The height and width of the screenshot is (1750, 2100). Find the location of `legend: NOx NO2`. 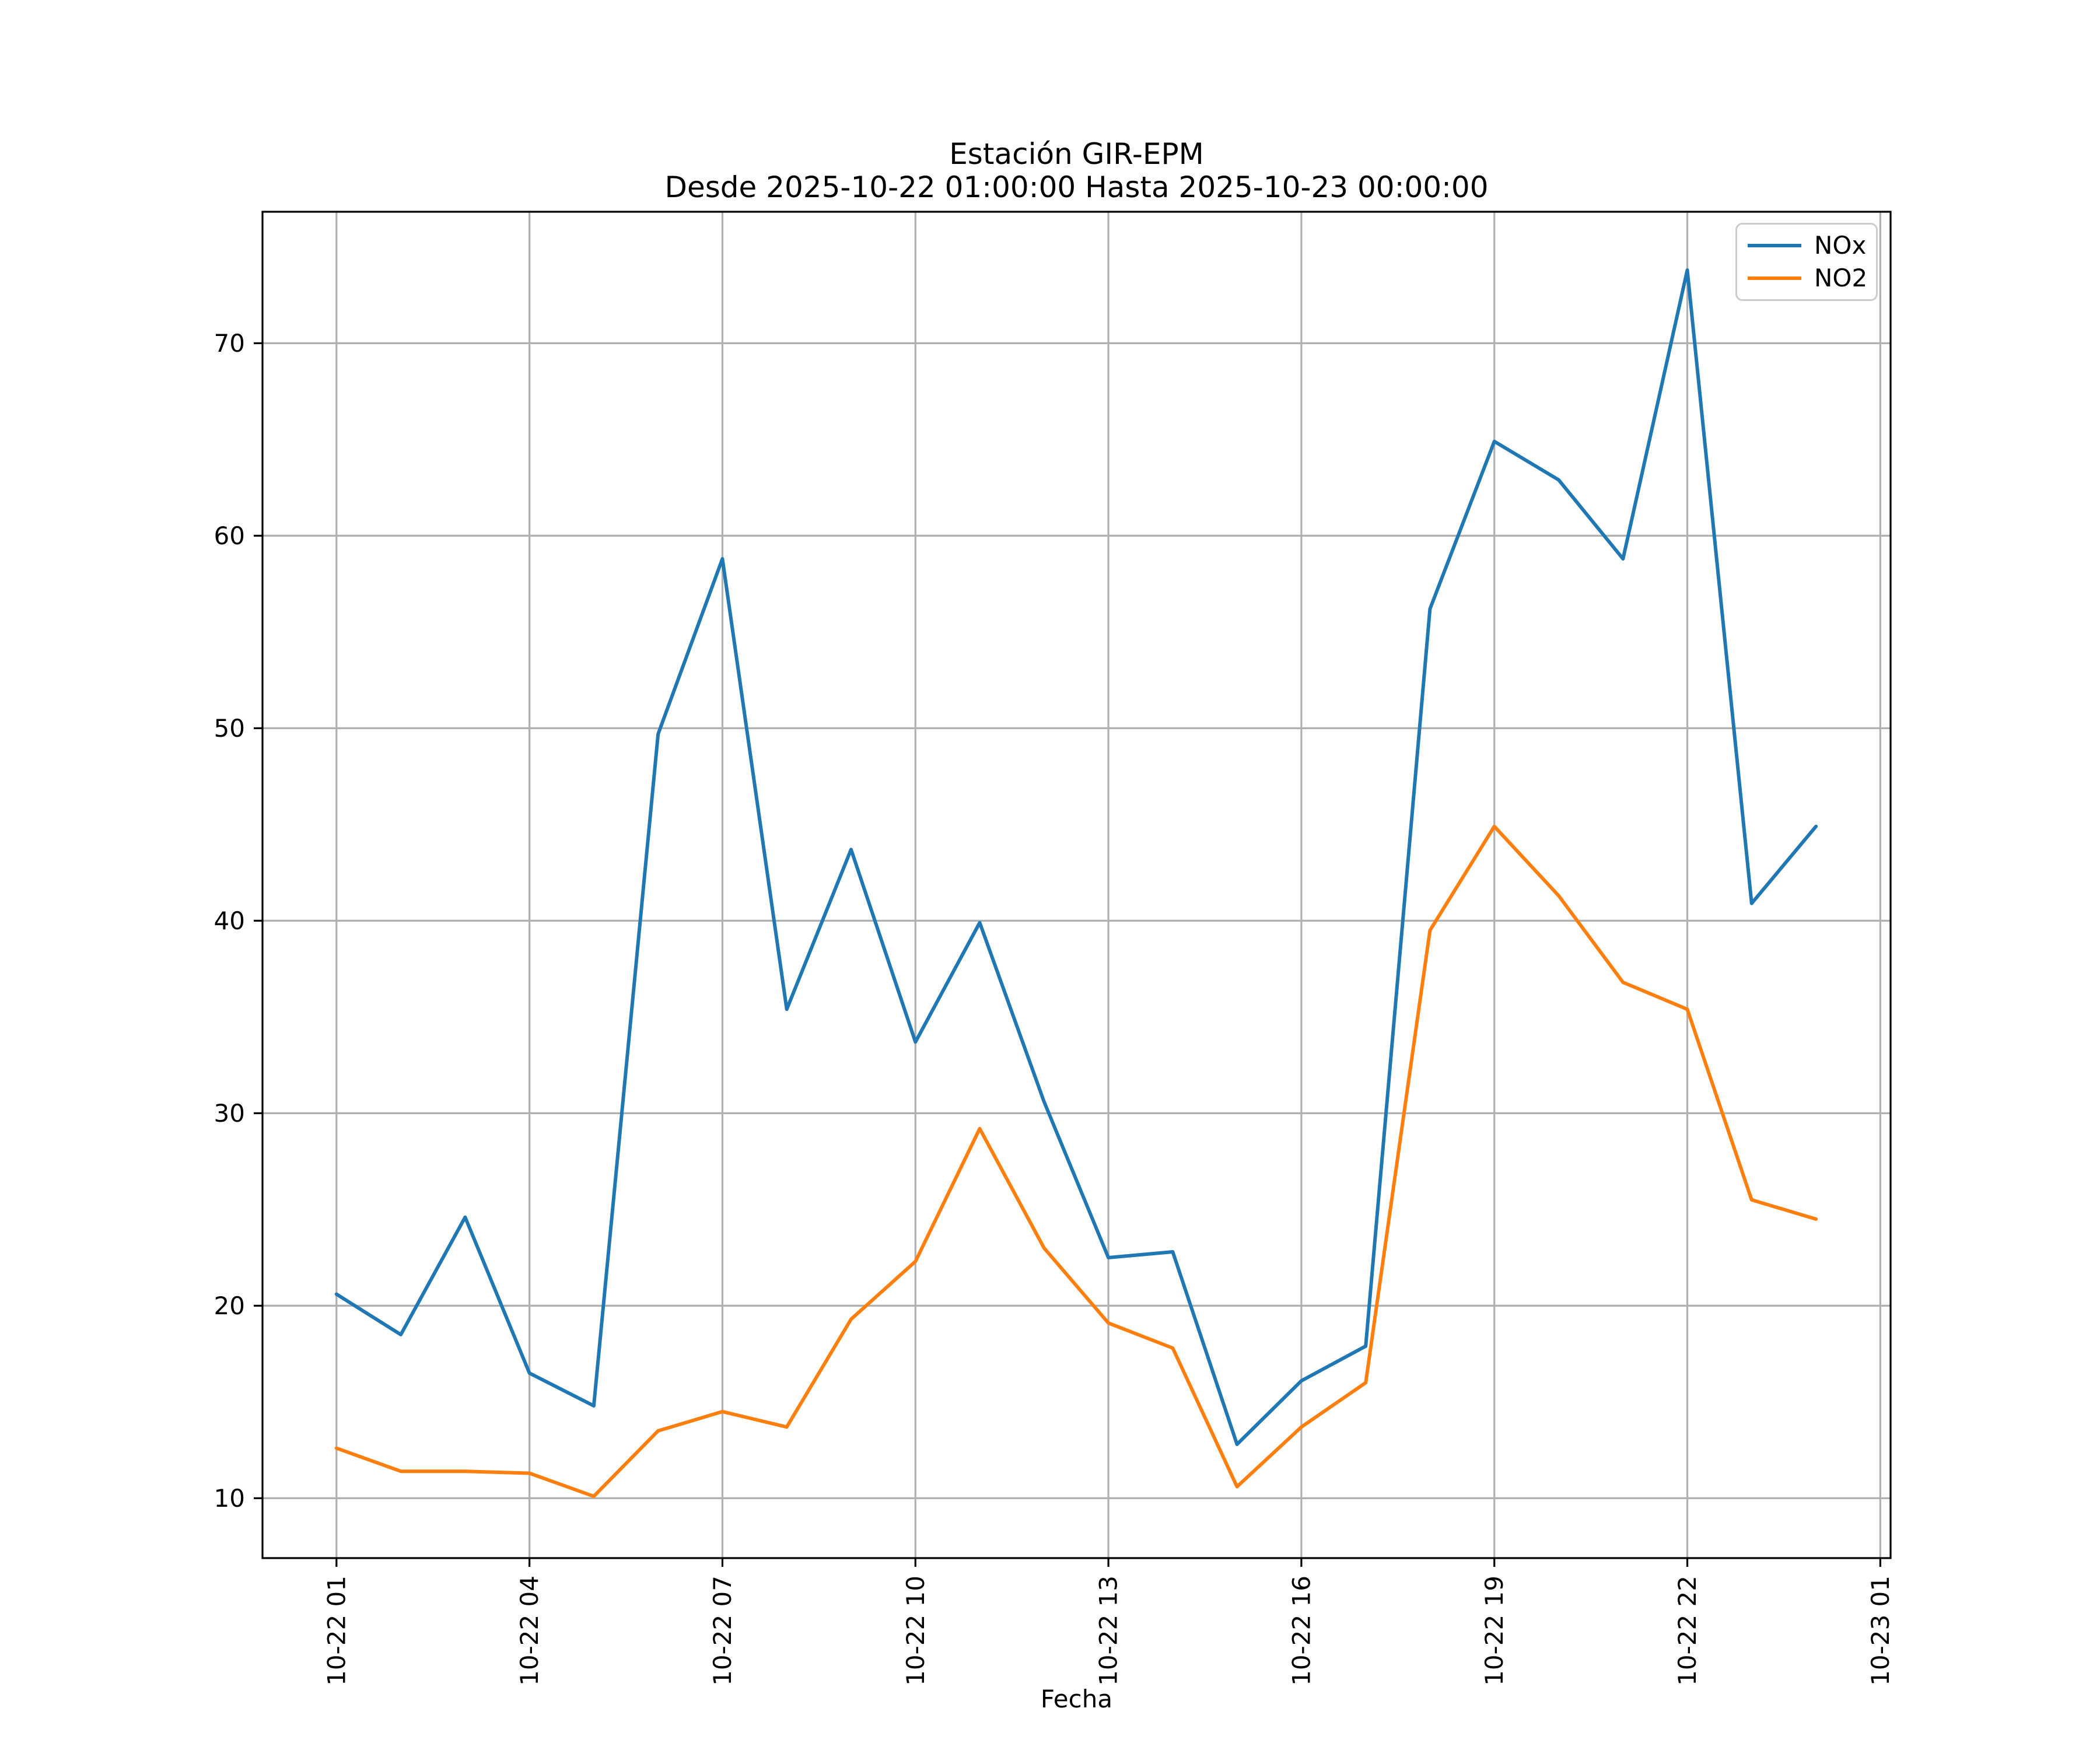

legend: NOx NO2 is located at coordinates (1806, 262).